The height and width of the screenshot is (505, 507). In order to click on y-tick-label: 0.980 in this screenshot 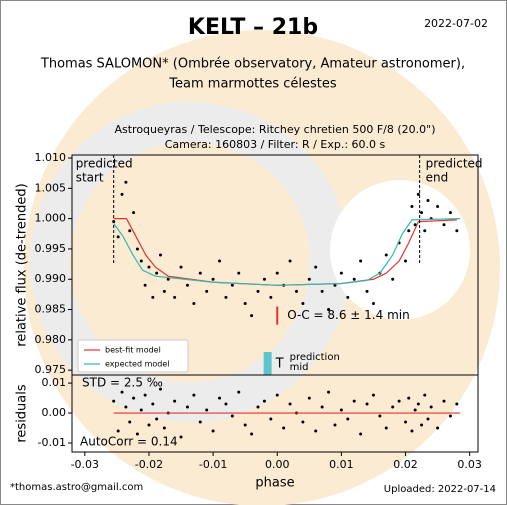, I will do `click(51, 339)`.